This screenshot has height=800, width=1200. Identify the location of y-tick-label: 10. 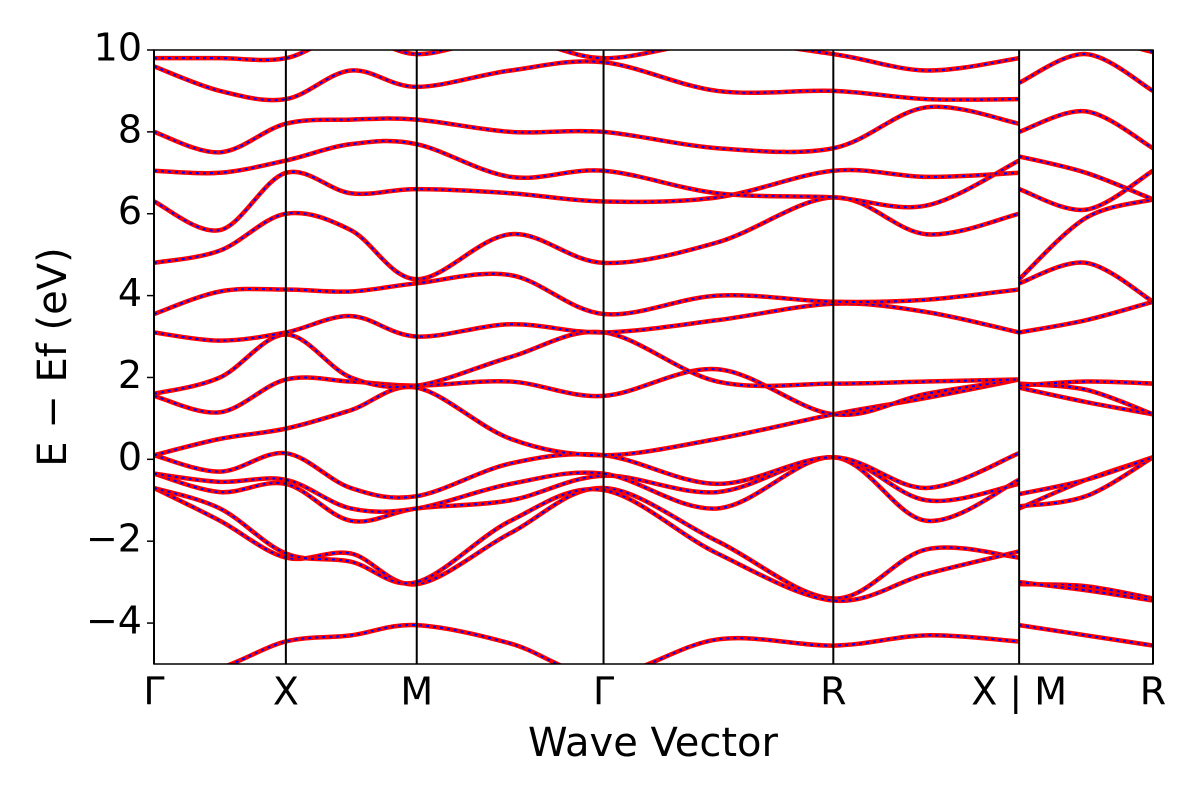
(118, 48).